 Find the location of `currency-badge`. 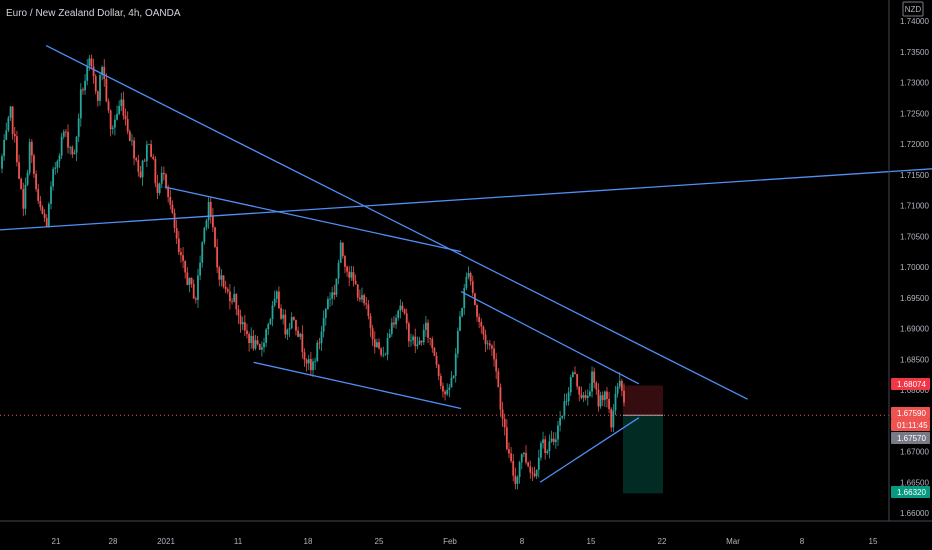

currency-badge is located at coordinates (913, 9).